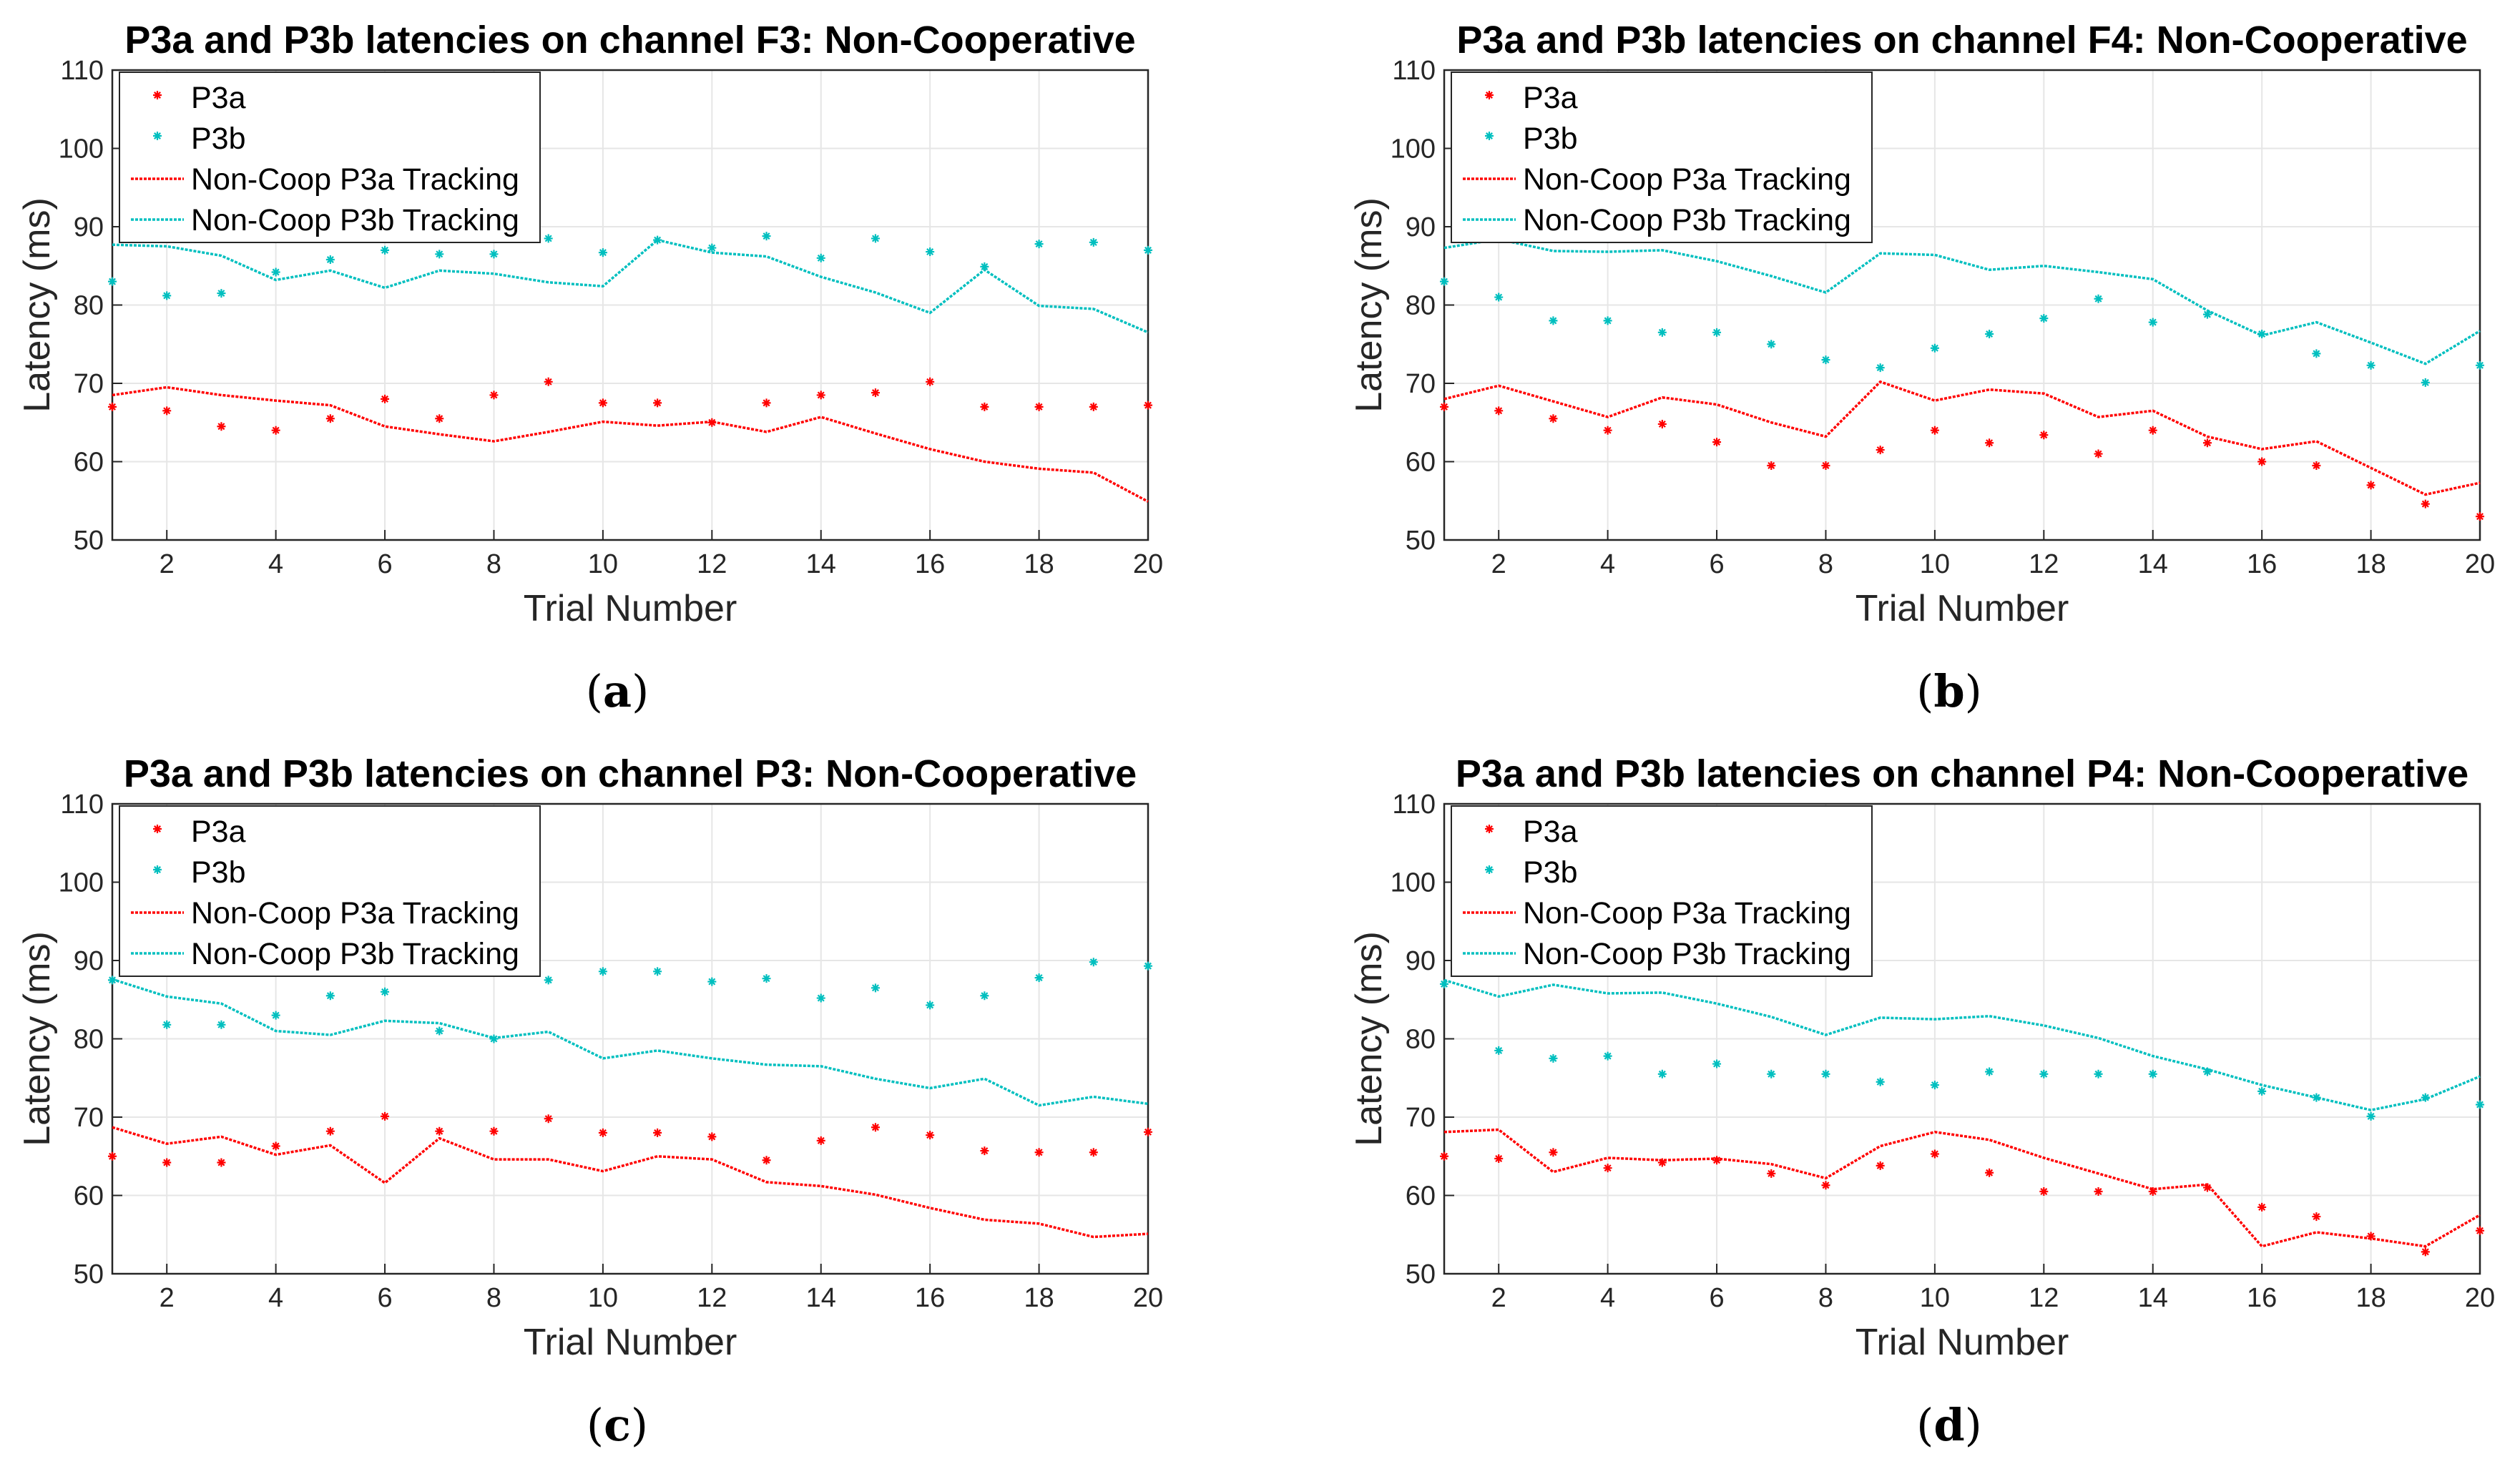  What do you see at coordinates (1550, 98) in the screenshot?
I see `legend-entry: P3a` at bounding box center [1550, 98].